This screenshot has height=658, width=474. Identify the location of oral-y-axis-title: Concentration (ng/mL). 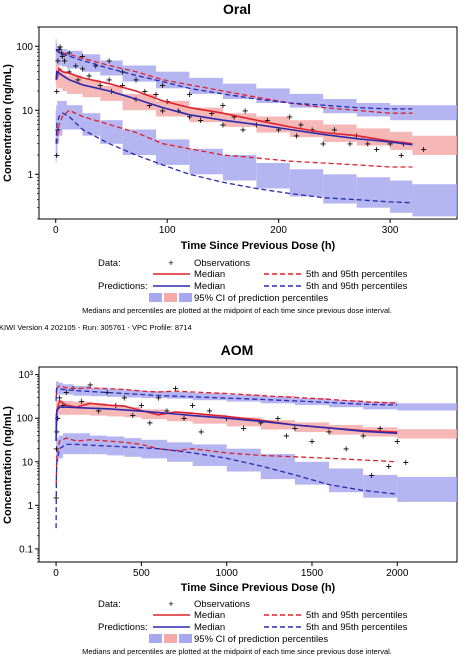
(8, 123).